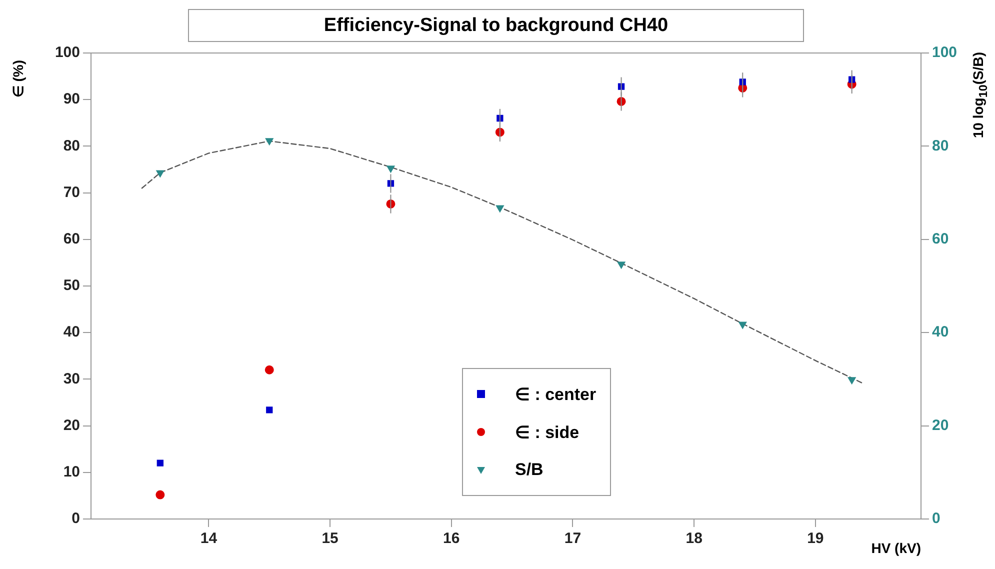 The image size is (995, 569). I want to click on x-axis-title: HV (kV), so click(896, 548).